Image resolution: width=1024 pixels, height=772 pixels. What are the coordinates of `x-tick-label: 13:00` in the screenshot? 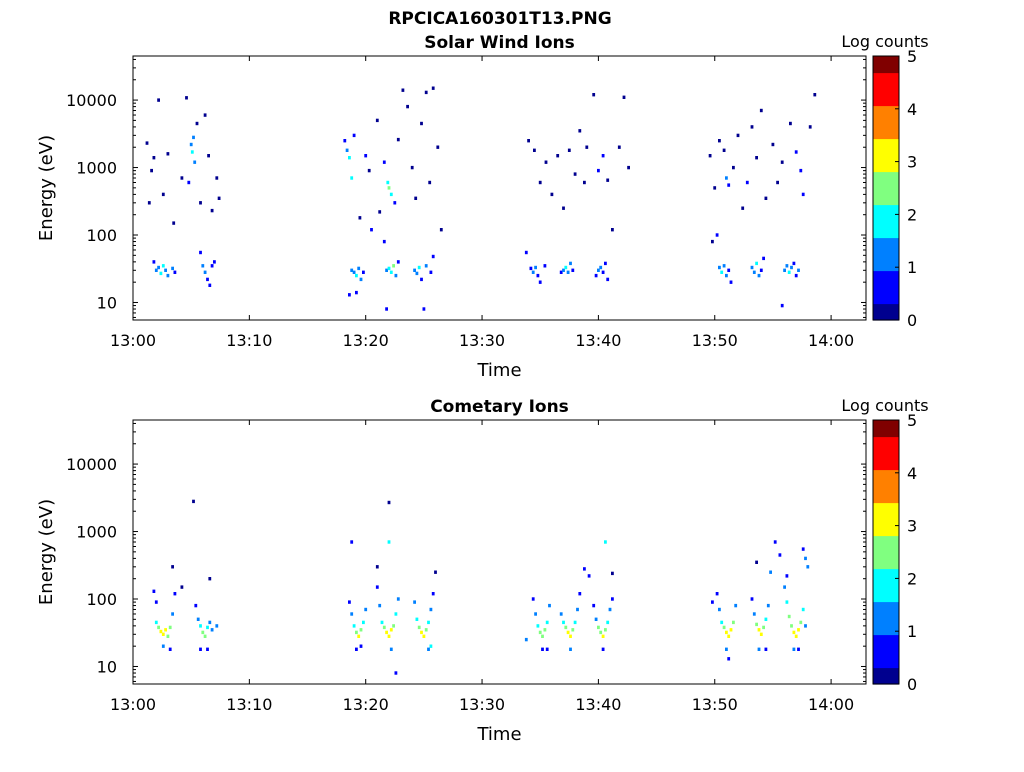 It's located at (133, 704).